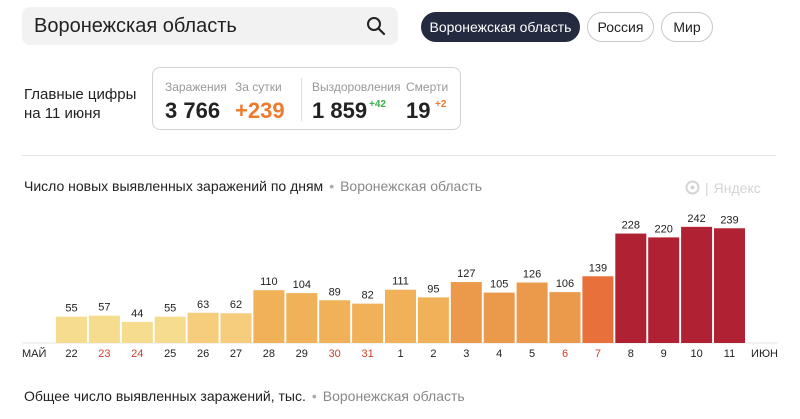  What do you see at coordinates (170, 354) in the screenshot?
I see `x-tick-label: 25` at bounding box center [170, 354].